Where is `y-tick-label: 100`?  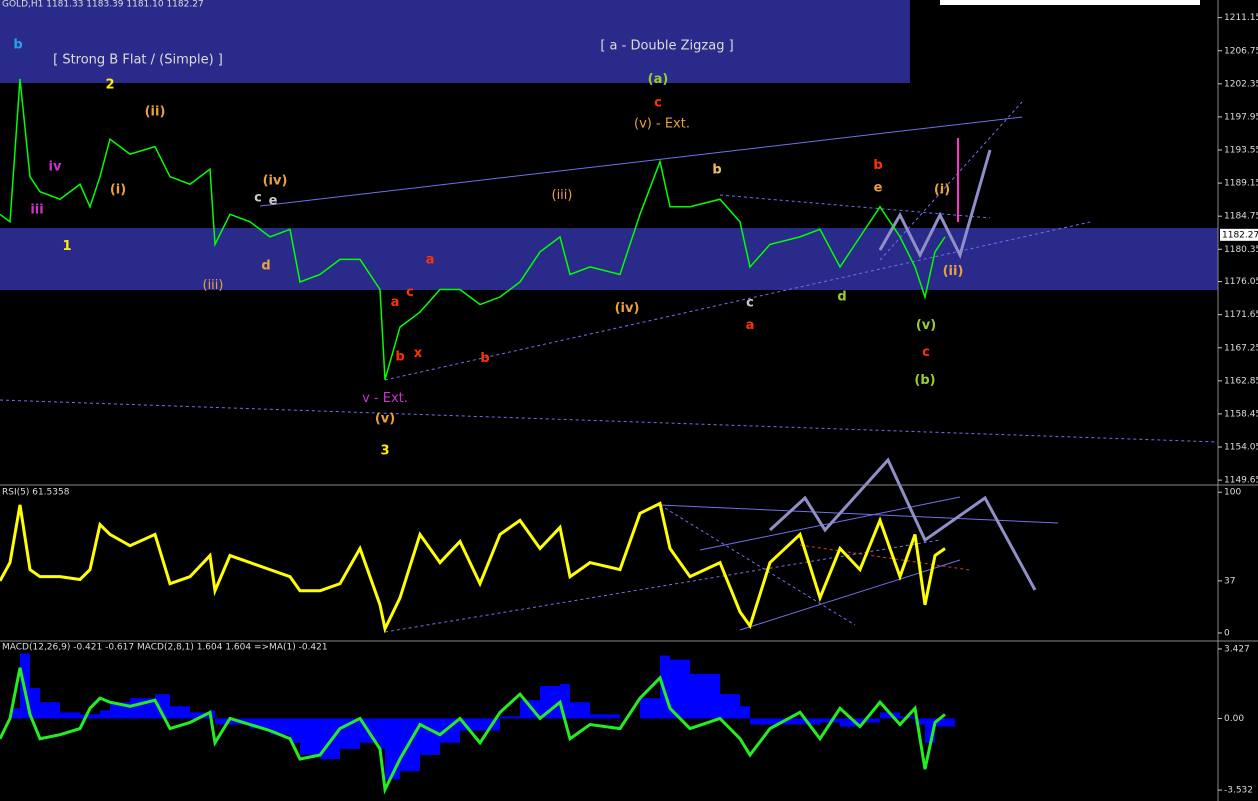 y-tick-label: 100 is located at coordinates (1232, 493).